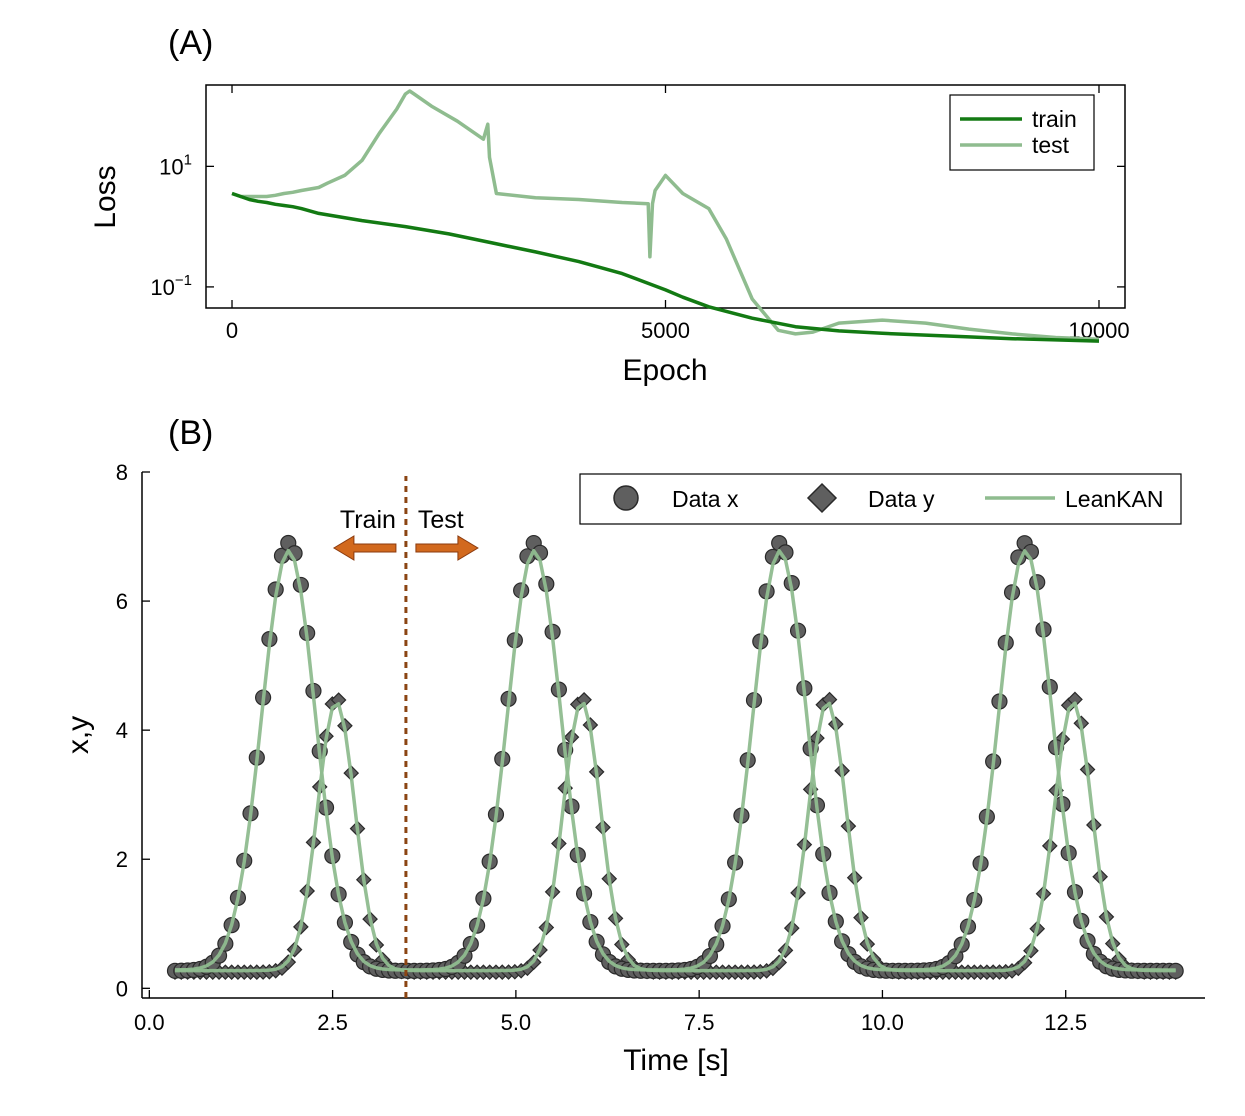 The height and width of the screenshot is (1116, 1245). I want to click on panel-b-ytick-label: 2, so click(122, 859).